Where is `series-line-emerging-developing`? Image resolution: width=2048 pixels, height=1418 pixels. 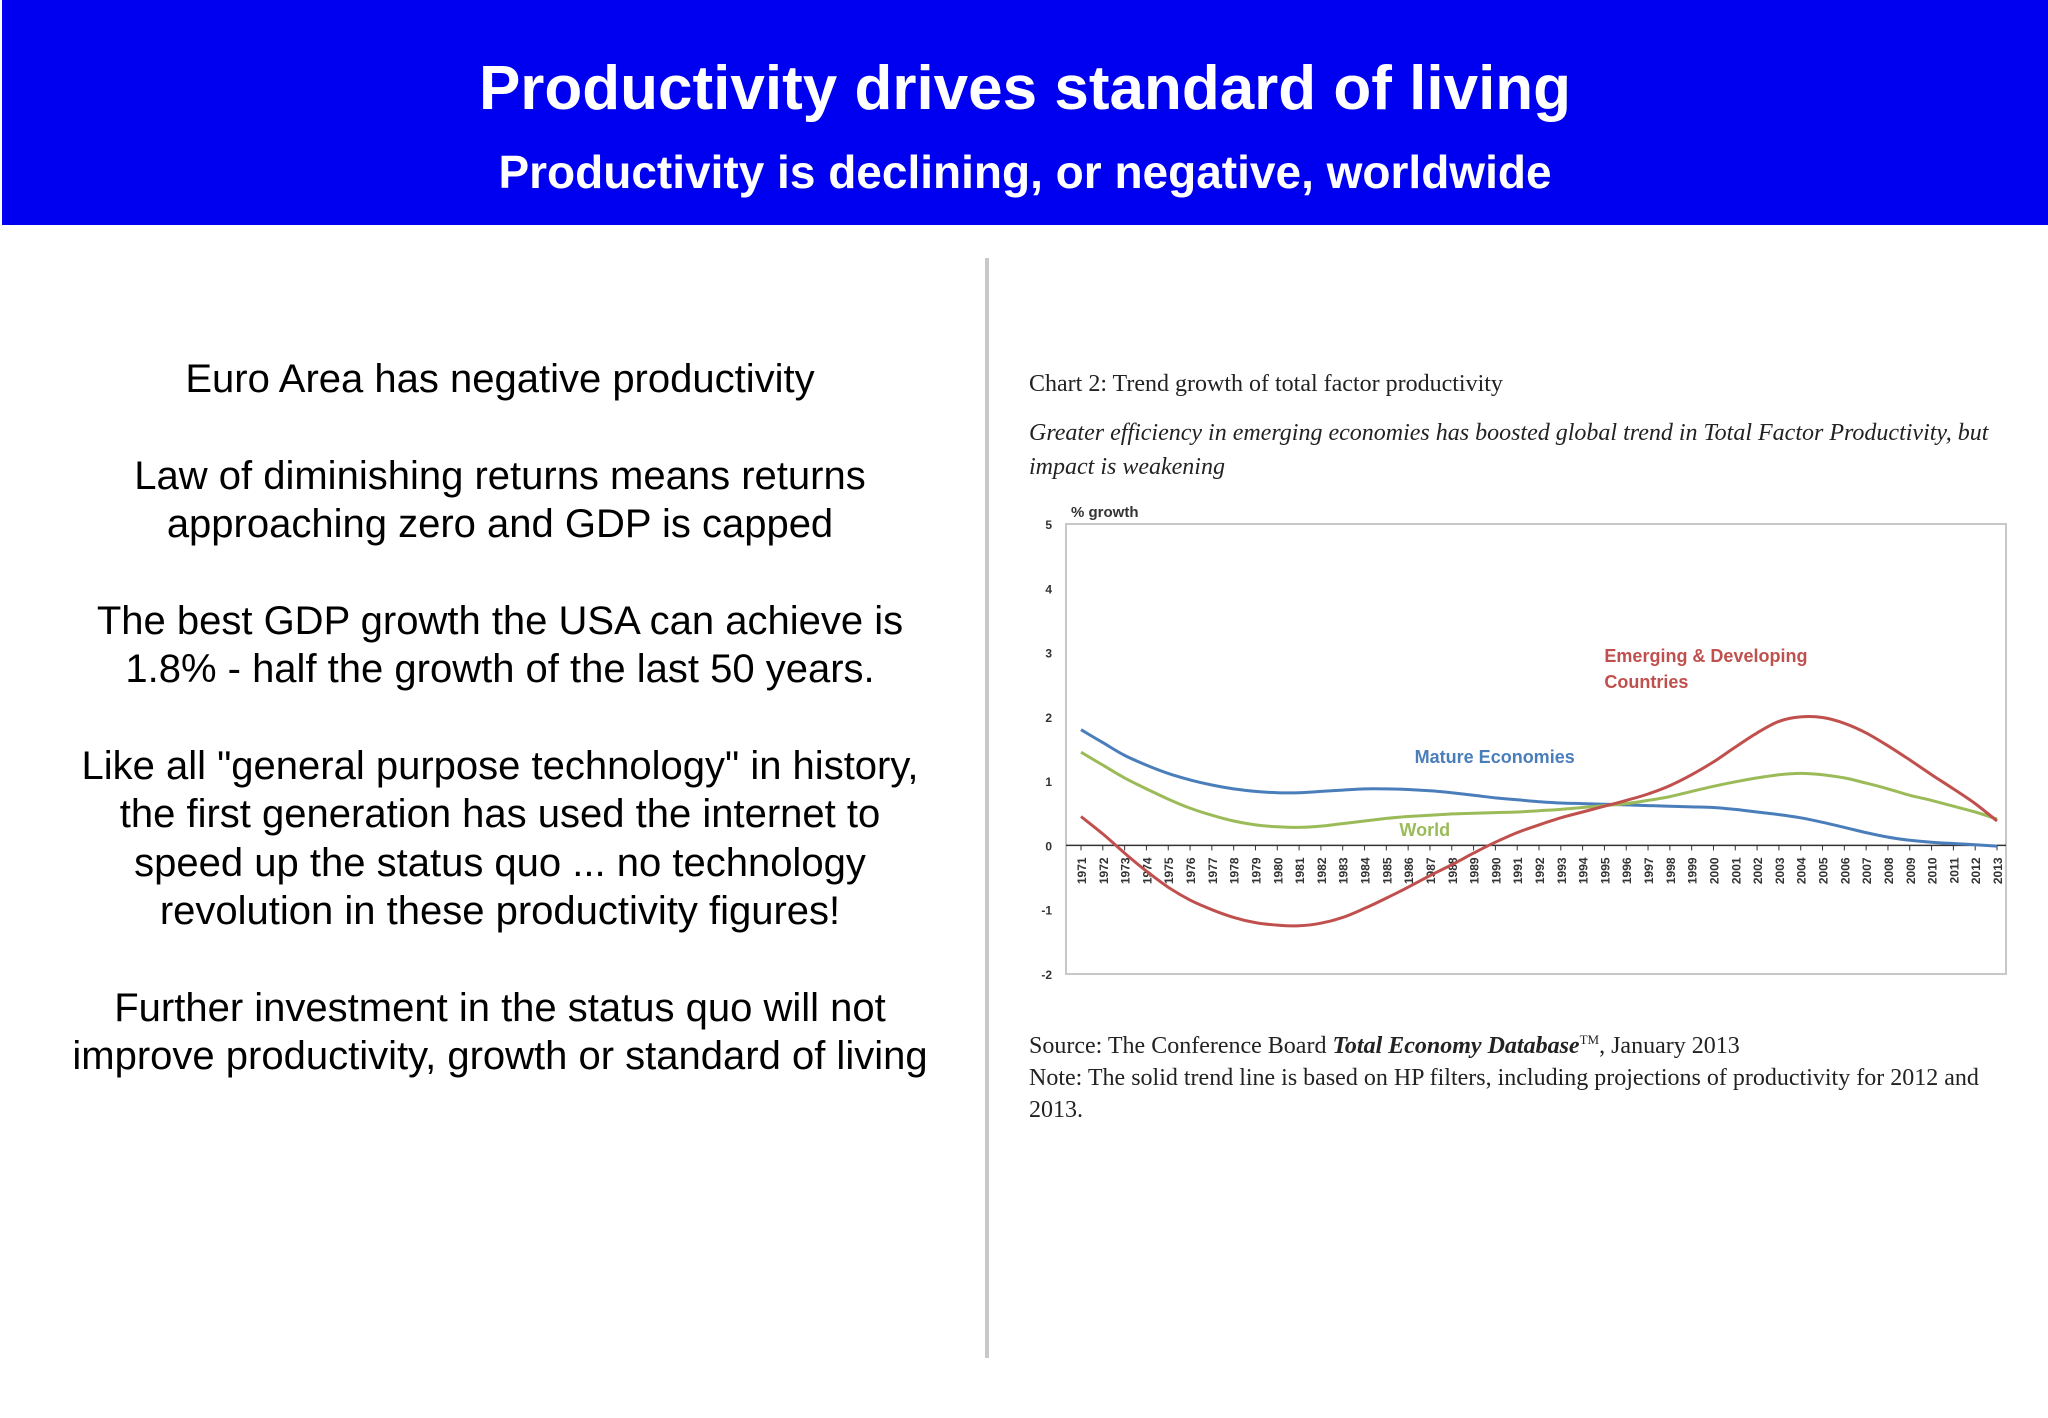
series-line-emerging-developing is located at coordinates (1539, 821).